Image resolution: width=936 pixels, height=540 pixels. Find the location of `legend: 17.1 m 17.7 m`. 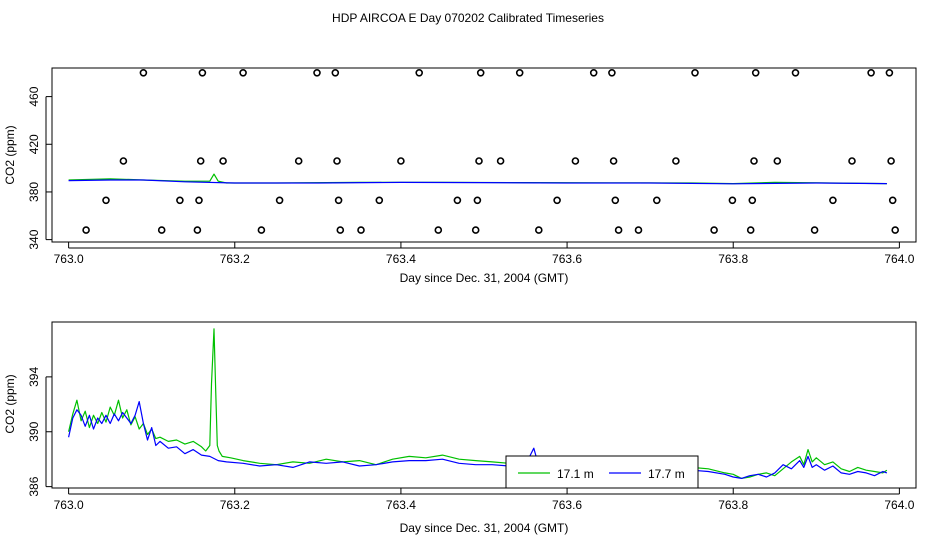

legend: 17.1 m 17.7 m is located at coordinates (602, 472).